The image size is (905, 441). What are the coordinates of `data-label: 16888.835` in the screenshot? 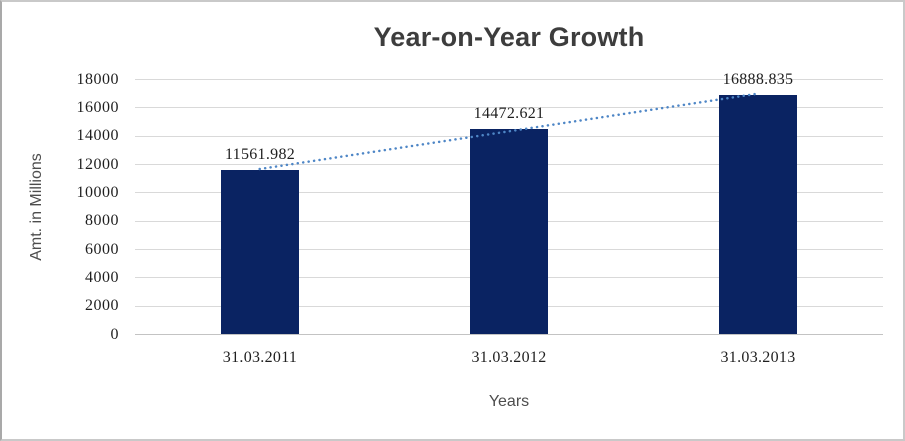 It's located at (758, 79).